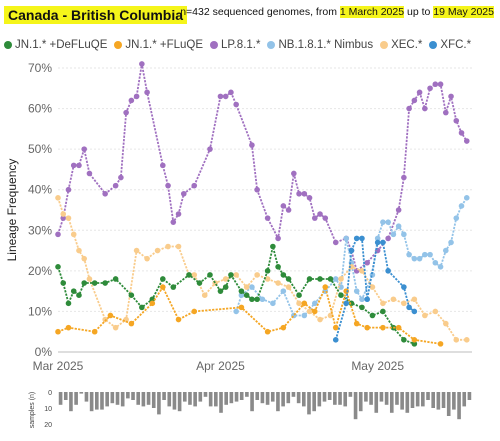 Image resolution: width=500 pixels, height=441 pixels. I want to click on samples-tick-label: 0, so click(50, 393).